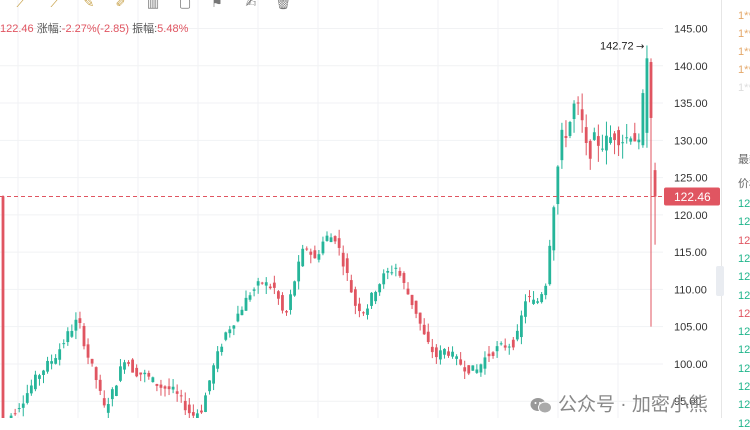  Describe the element at coordinates (691, 104) in the screenshot. I see `y-axis-tick-label: 135.00` at that location.